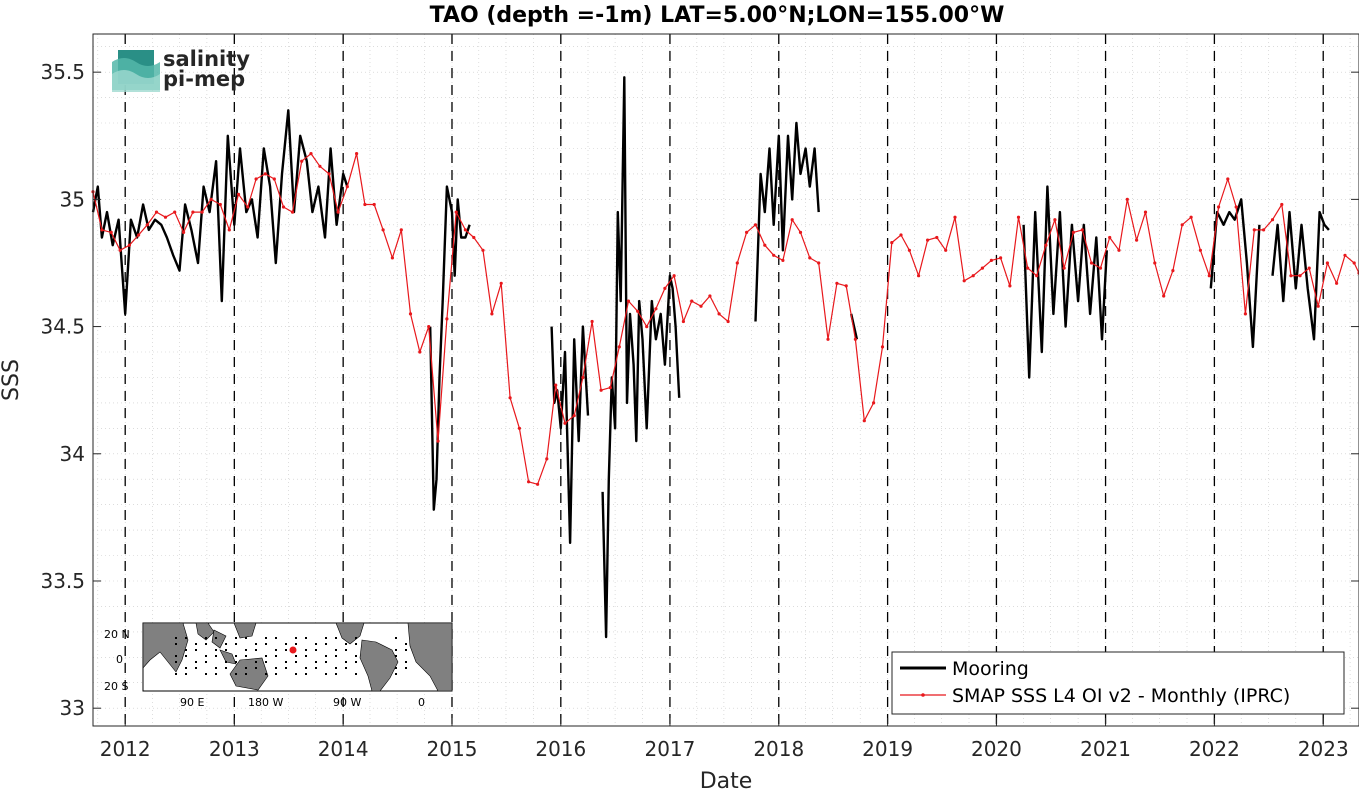 The height and width of the screenshot is (794, 1359). I want to click on salinity-pi-mep-logo: salinity pi-mep, so click(181, 69).